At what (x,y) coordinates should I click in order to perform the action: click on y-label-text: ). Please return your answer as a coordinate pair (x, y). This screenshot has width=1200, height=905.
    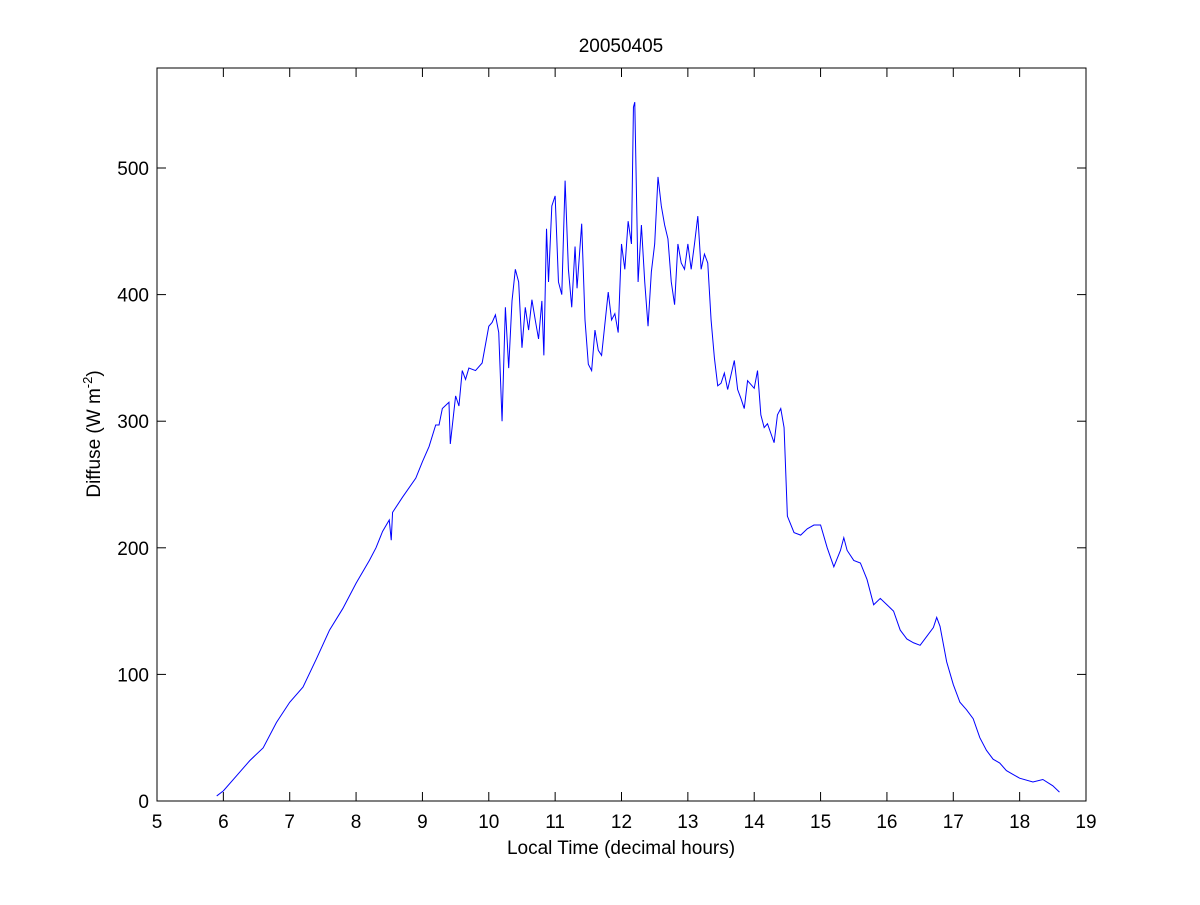
    Looking at the image, I should click on (94, 373).